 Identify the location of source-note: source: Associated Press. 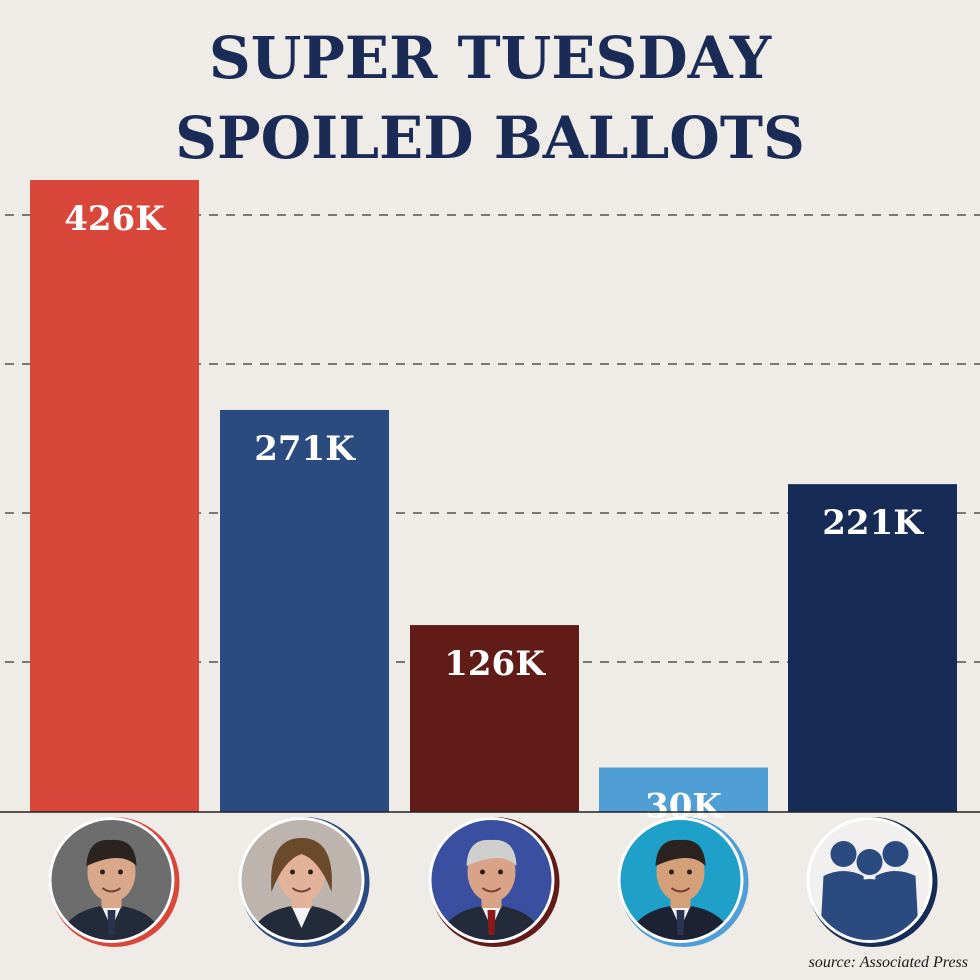
(888, 962).